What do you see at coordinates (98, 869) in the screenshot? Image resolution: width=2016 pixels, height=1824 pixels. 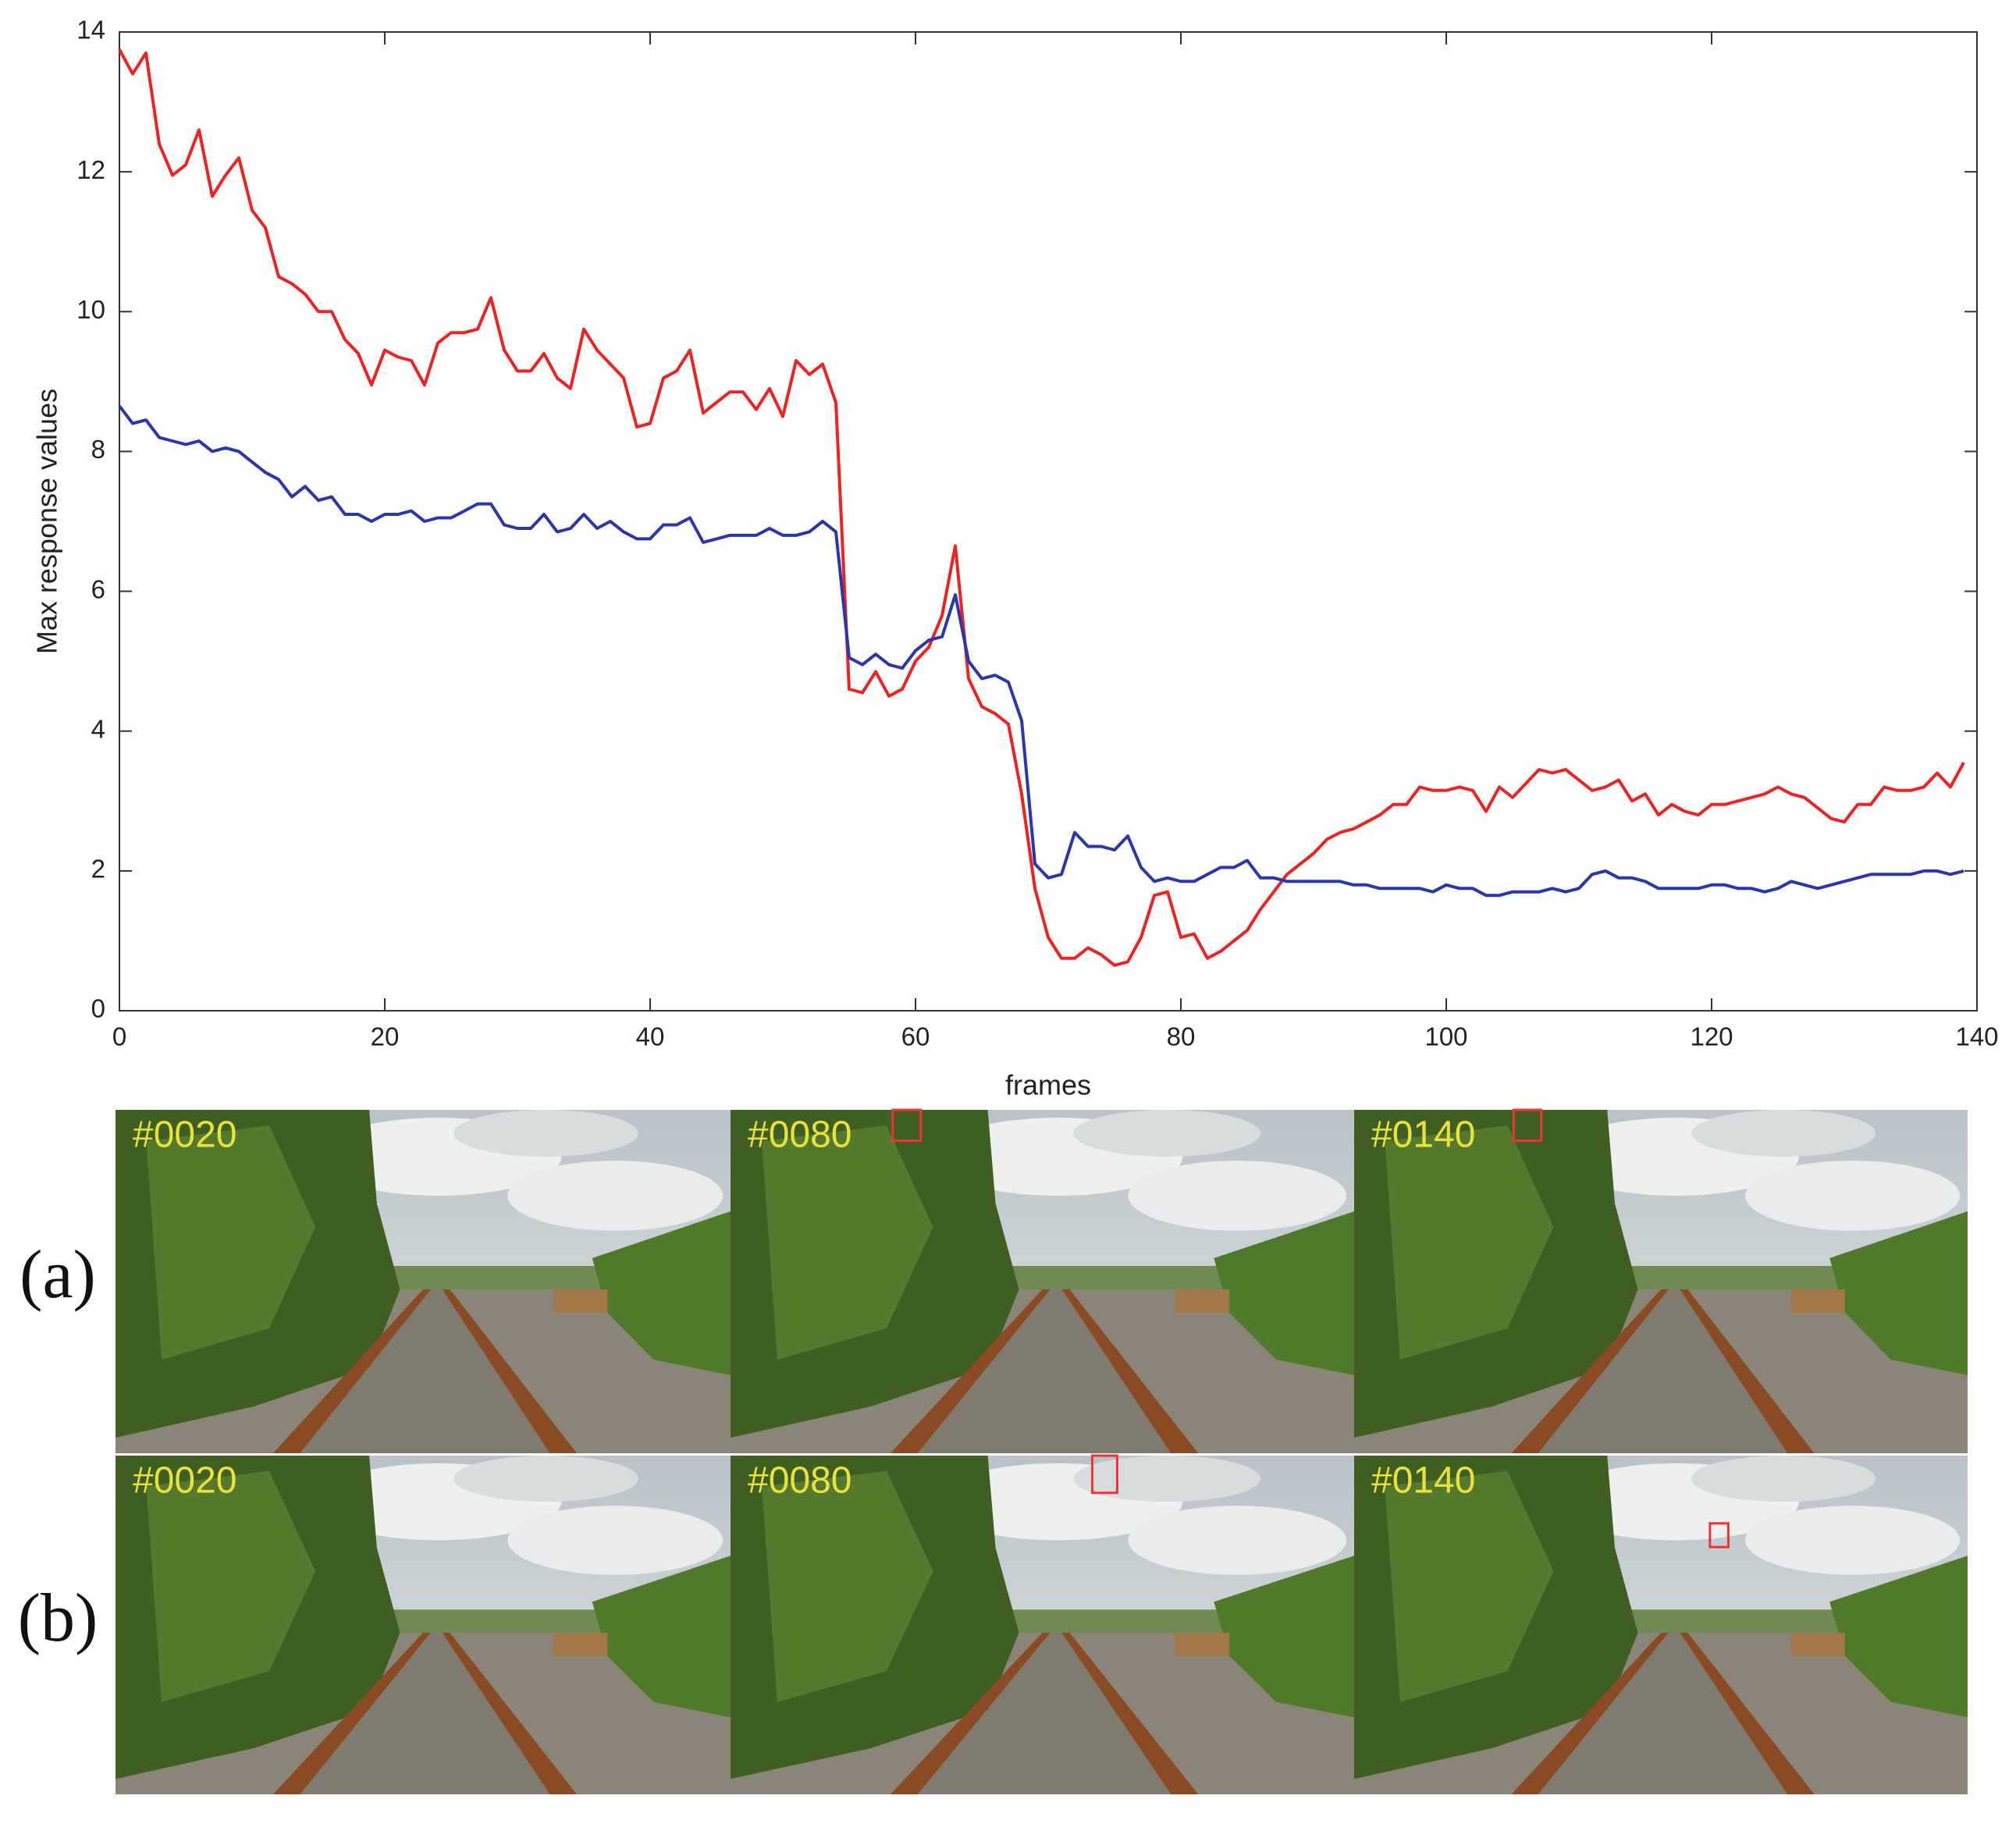 I see `y-tick-label: 2` at bounding box center [98, 869].